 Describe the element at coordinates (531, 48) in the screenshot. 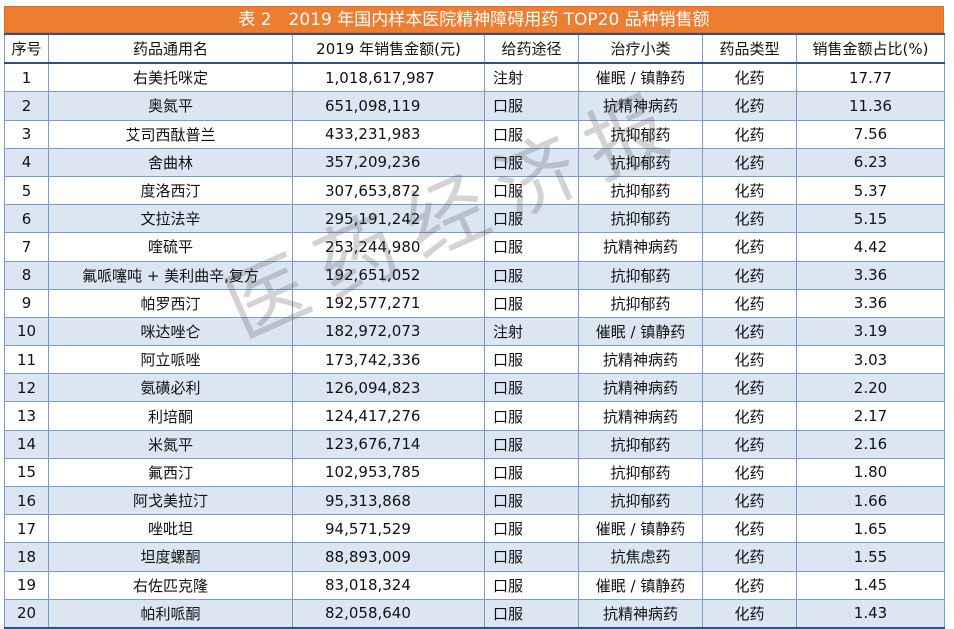

I see `header-route: 给药途径` at that location.